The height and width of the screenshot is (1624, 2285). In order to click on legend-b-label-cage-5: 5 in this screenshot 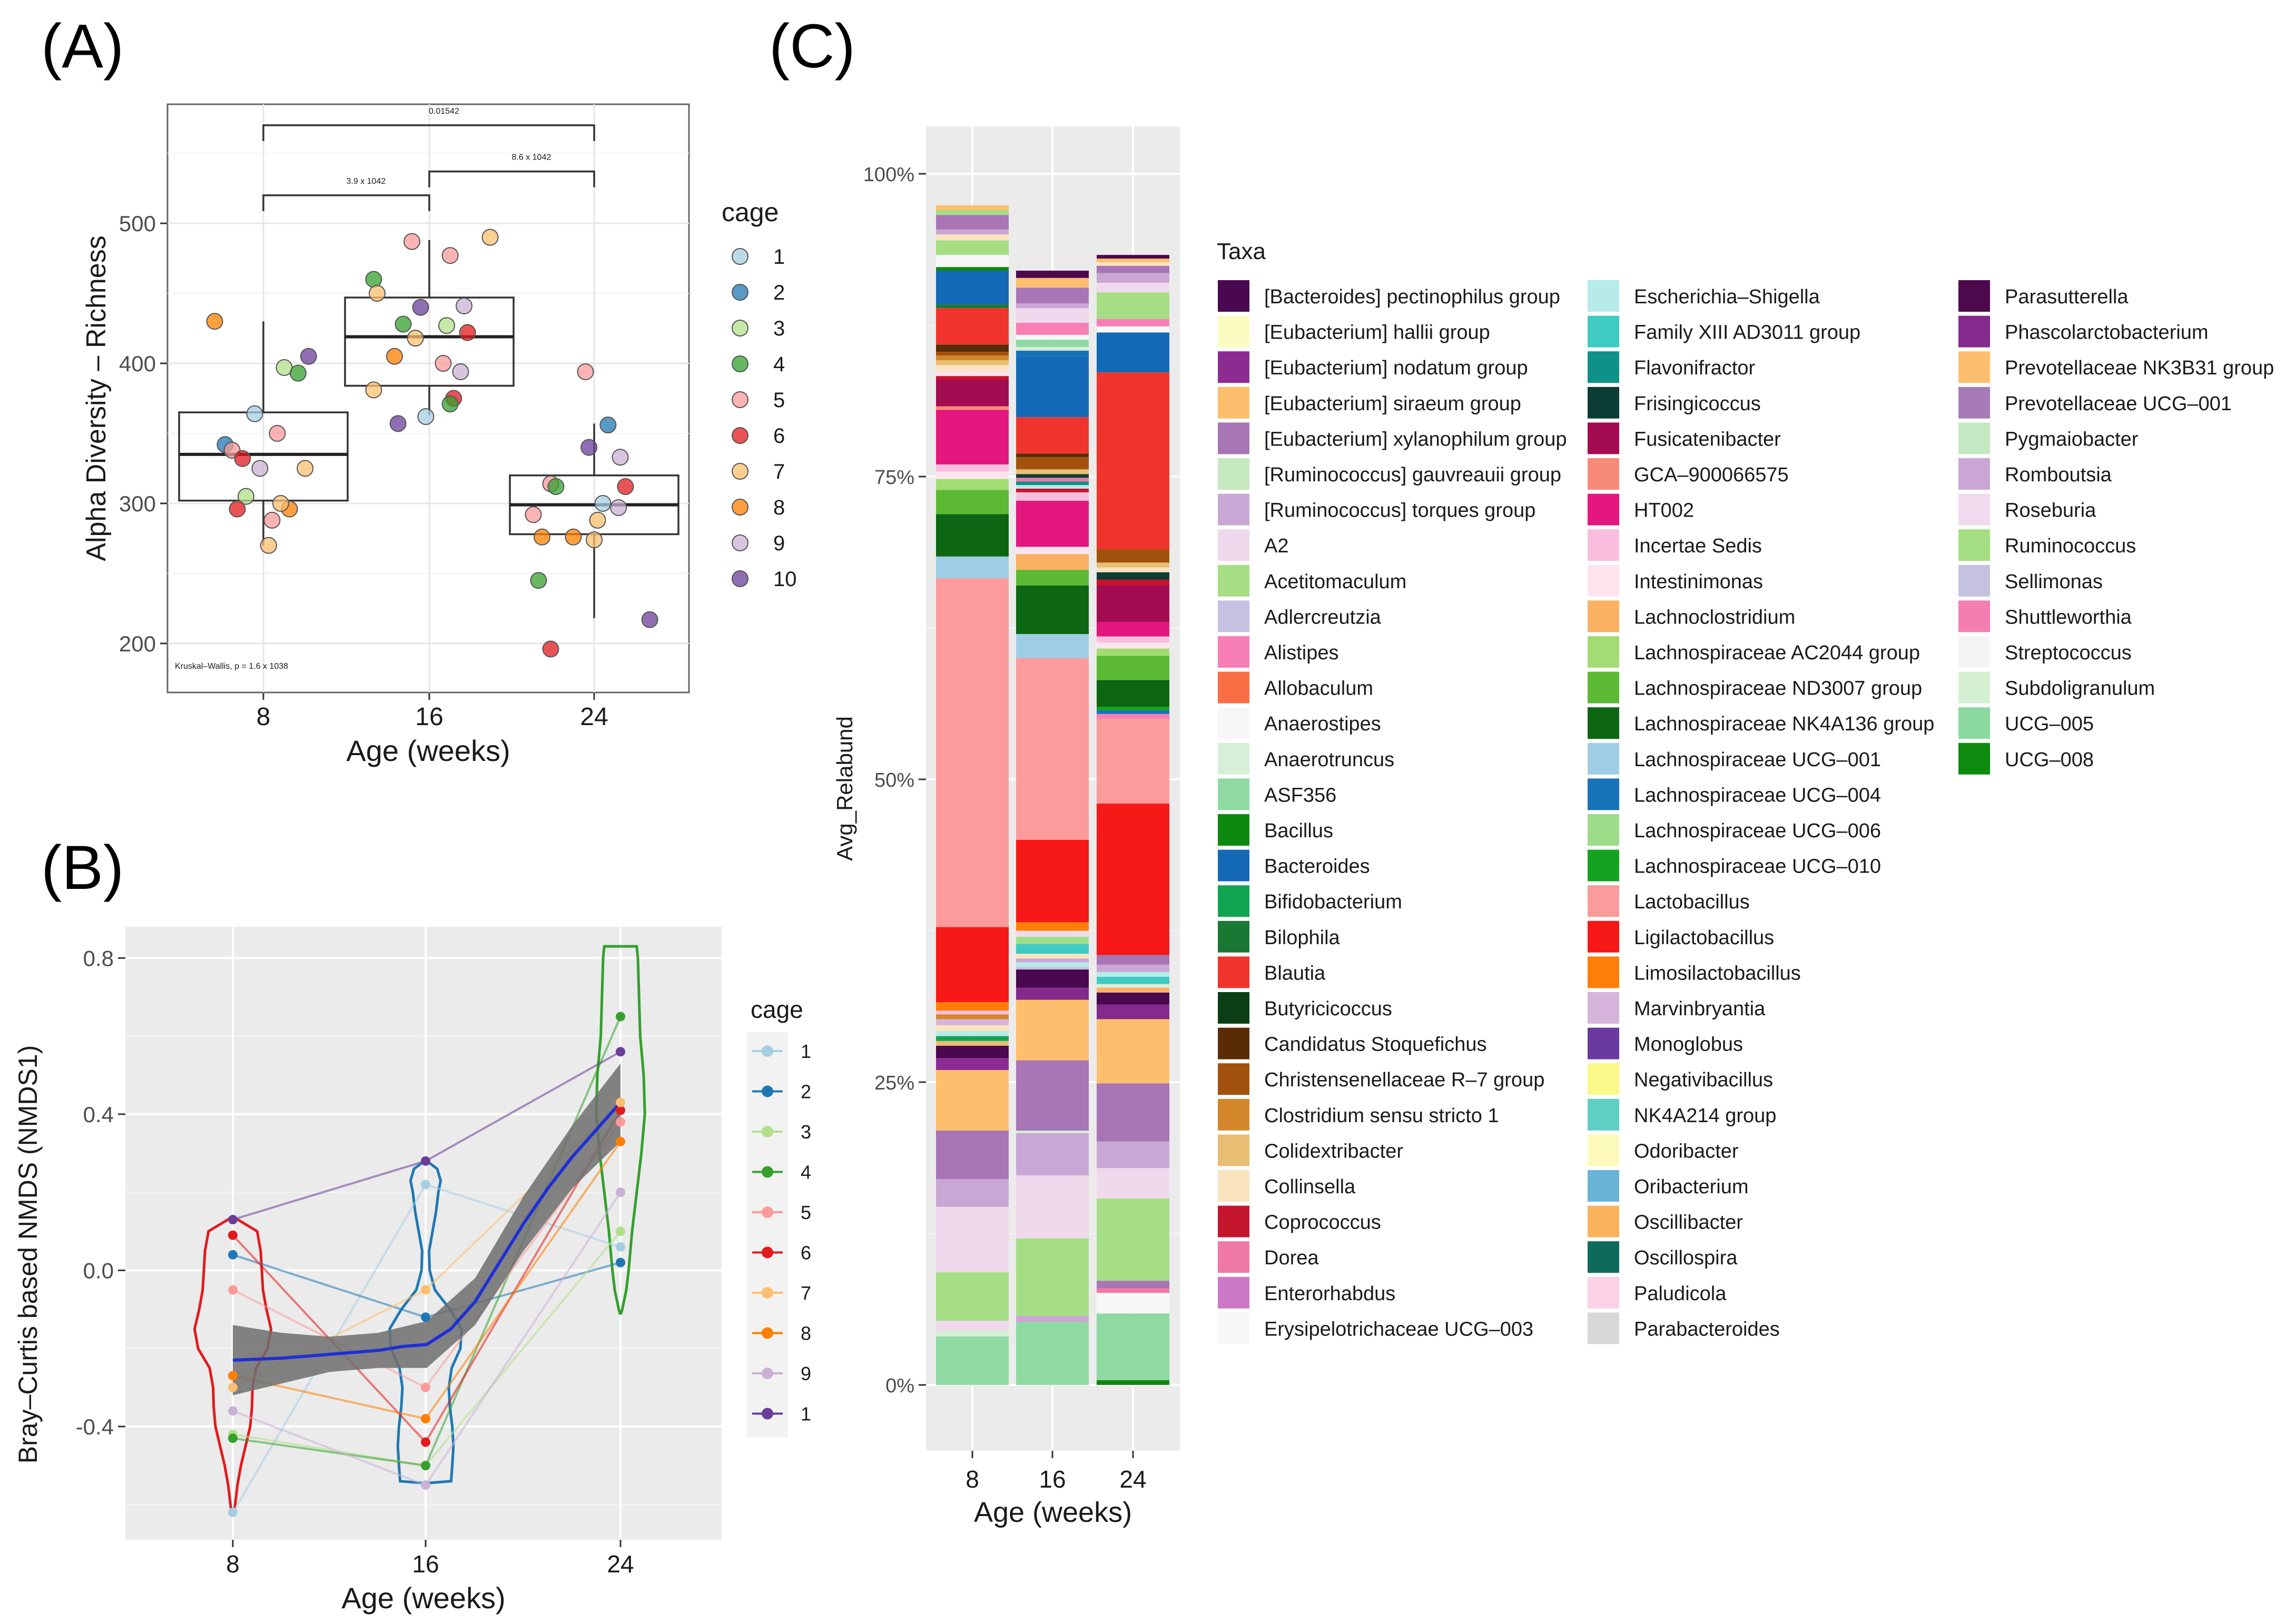, I will do `click(806, 1212)`.